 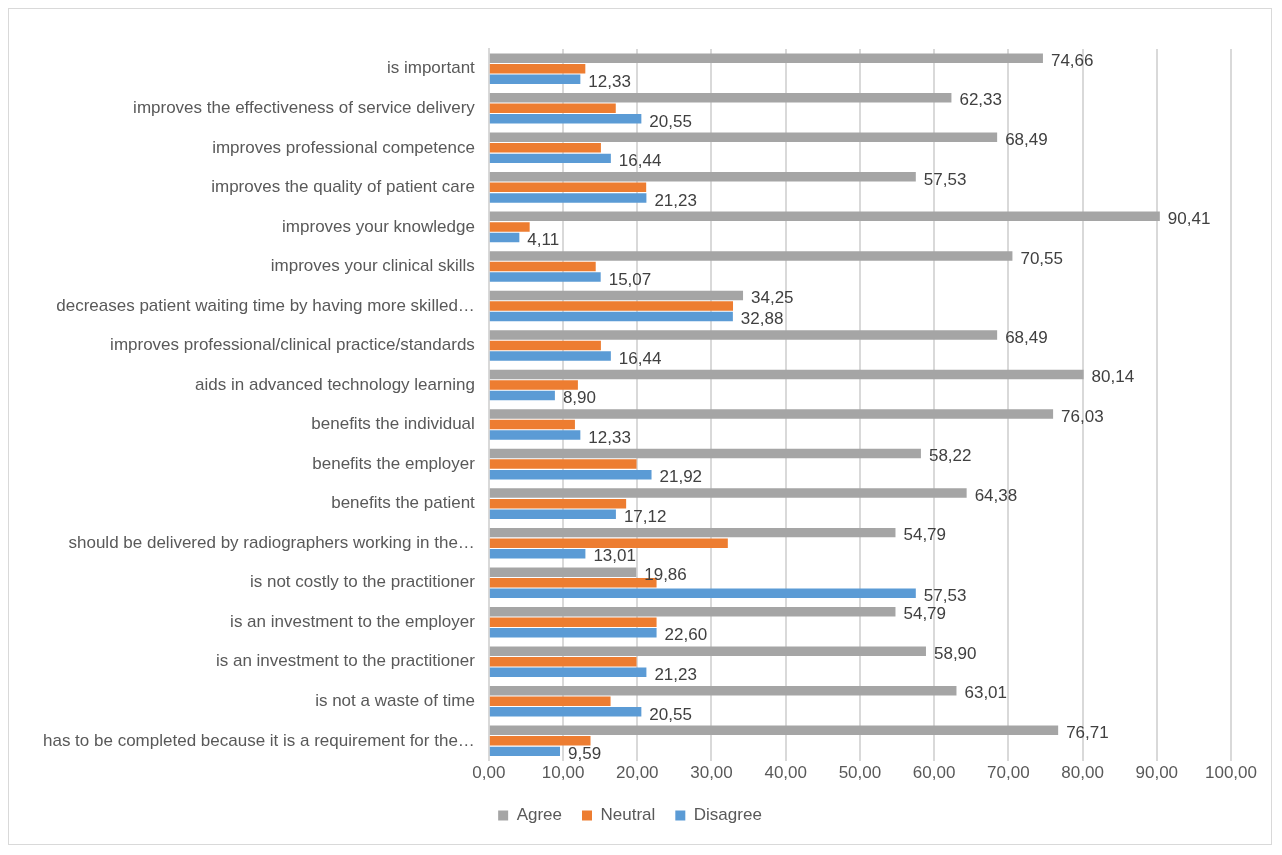 I want to click on legend-label: Disagree, so click(x=727, y=815).